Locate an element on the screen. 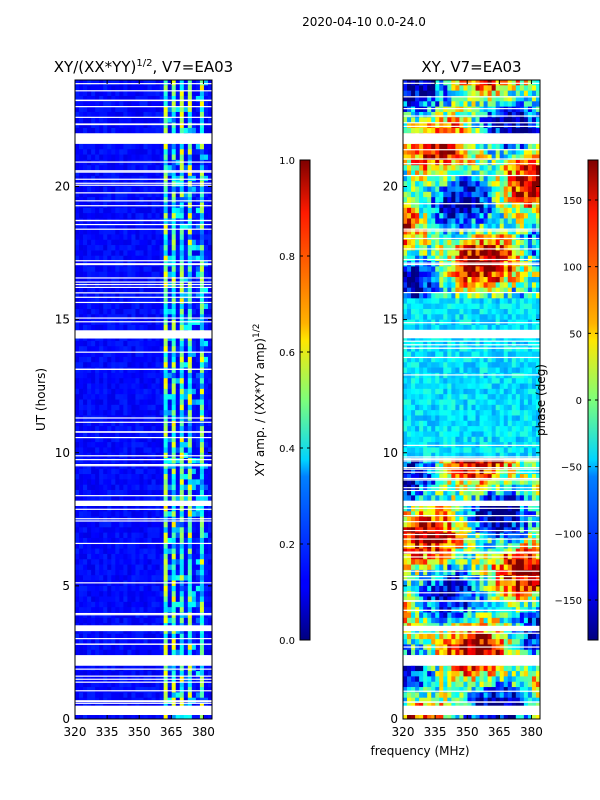  colorbar-tick-label: 1.0 is located at coordinates (287, 161).